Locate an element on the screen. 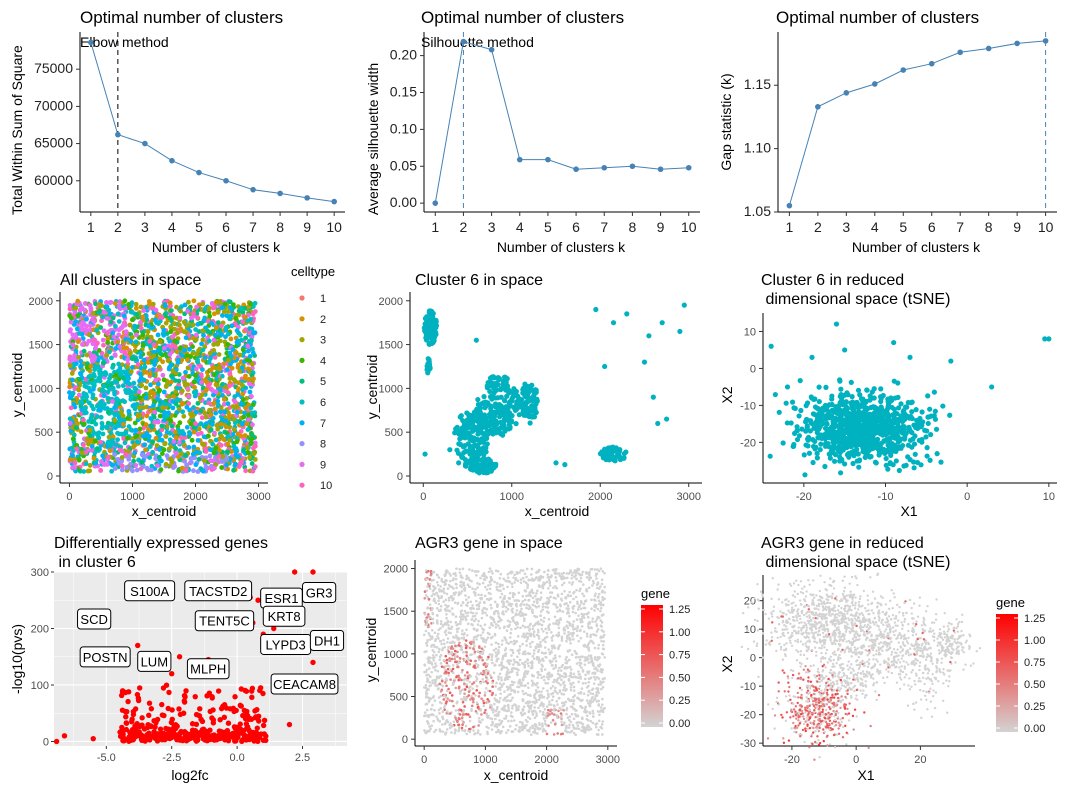 The height and width of the screenshot is (789, 1066). gap-x-tick-label: 6 is located at coordinates (932, 227).